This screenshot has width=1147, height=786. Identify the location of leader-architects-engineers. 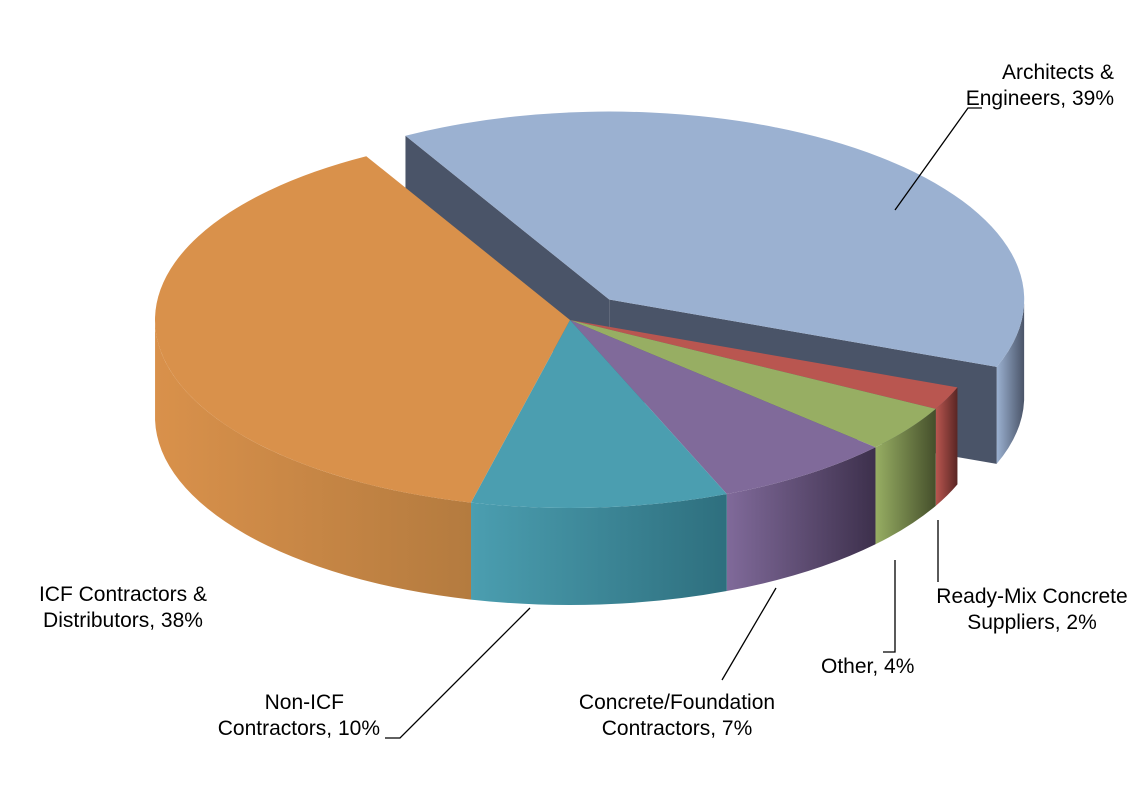
(938, 159).